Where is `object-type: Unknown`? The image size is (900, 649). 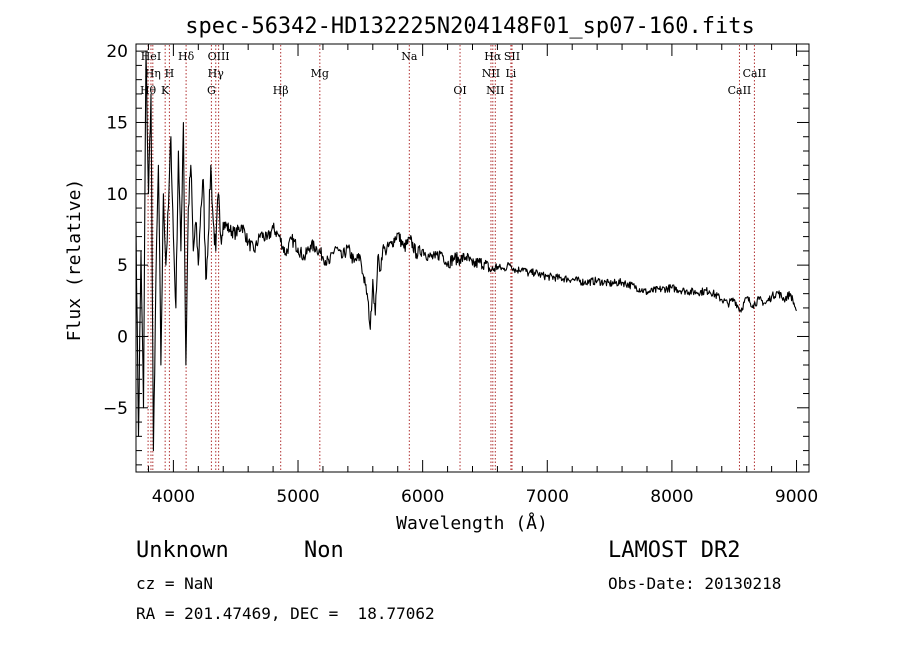
object-type: Unknown is located at coordinates (182, 550).